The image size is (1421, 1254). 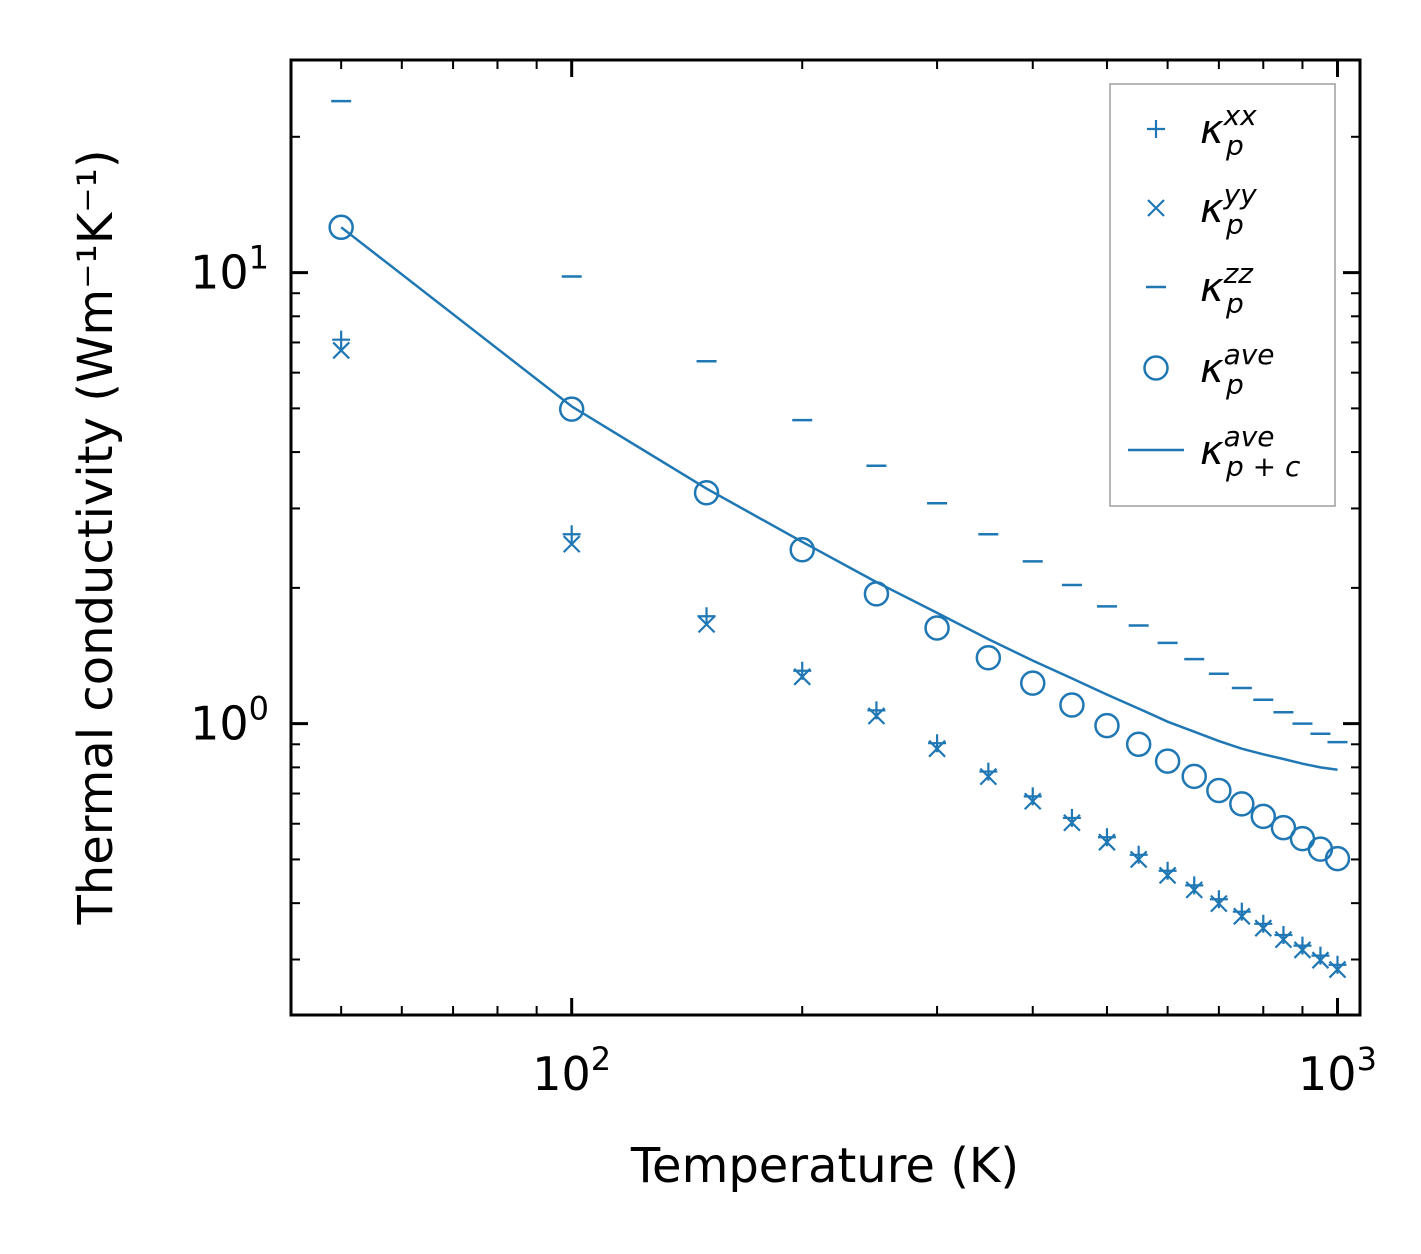 What do you see at coordinates (96, 537) in the screenshot?
I see `y-axis-title: Thermal conductivity (Wm⁻¹K⁻¹)` at bounding box center [96, 537].